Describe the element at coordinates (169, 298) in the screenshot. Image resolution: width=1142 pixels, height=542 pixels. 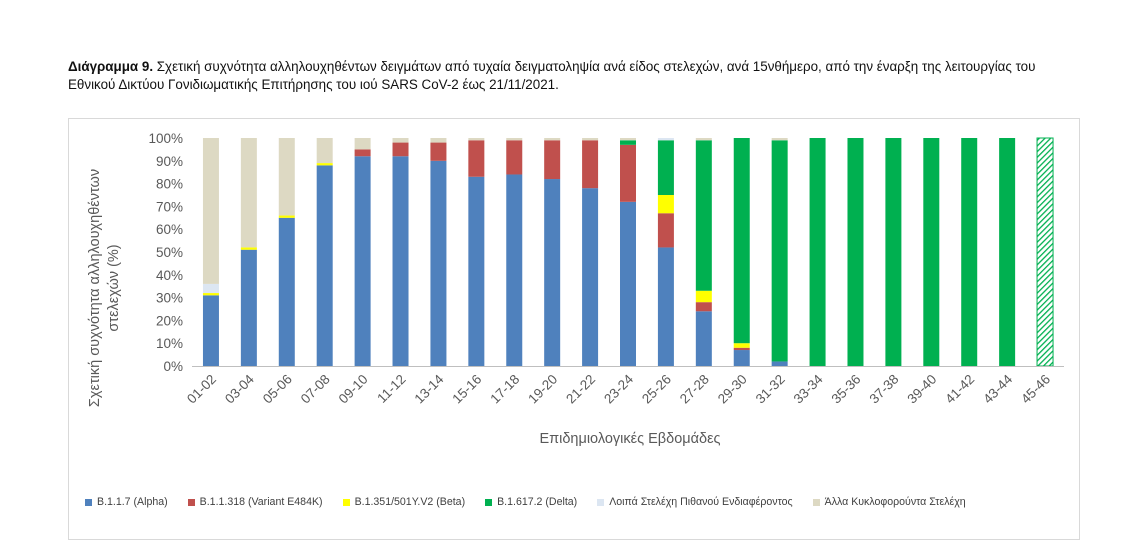
I see `y-tick-label: 30%` at that location.